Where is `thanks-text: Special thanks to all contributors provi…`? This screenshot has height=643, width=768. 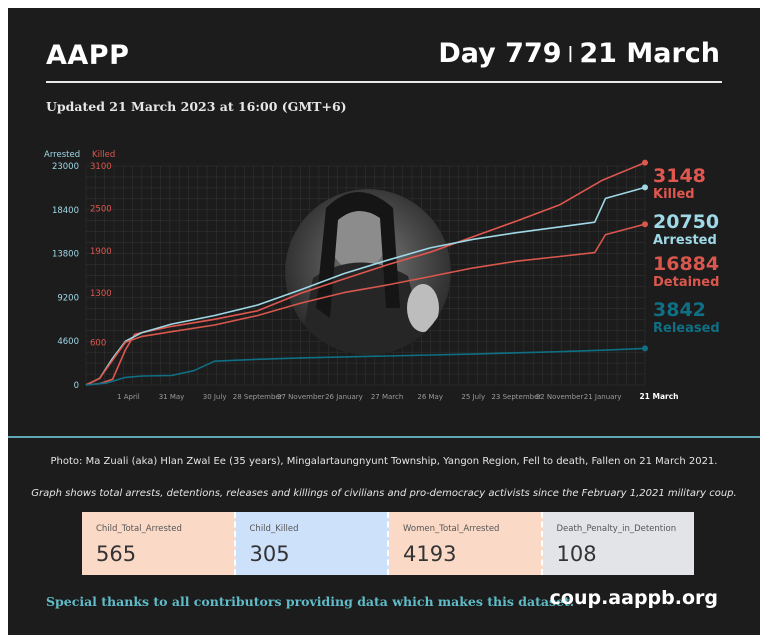 thanks-text: Special thanks to all contributors provi… is located at coordinates (310, 601).